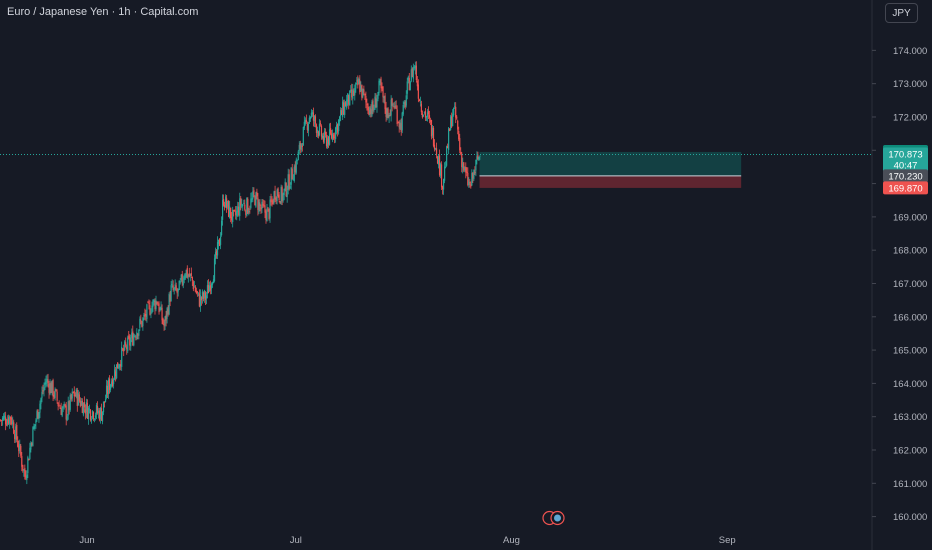 Image resolution: width=932 pixels, height=550 pixels. Describe the element at coordinates (910, 351) in the screenshot. I see `y-tick-label: 165.000` at that location.